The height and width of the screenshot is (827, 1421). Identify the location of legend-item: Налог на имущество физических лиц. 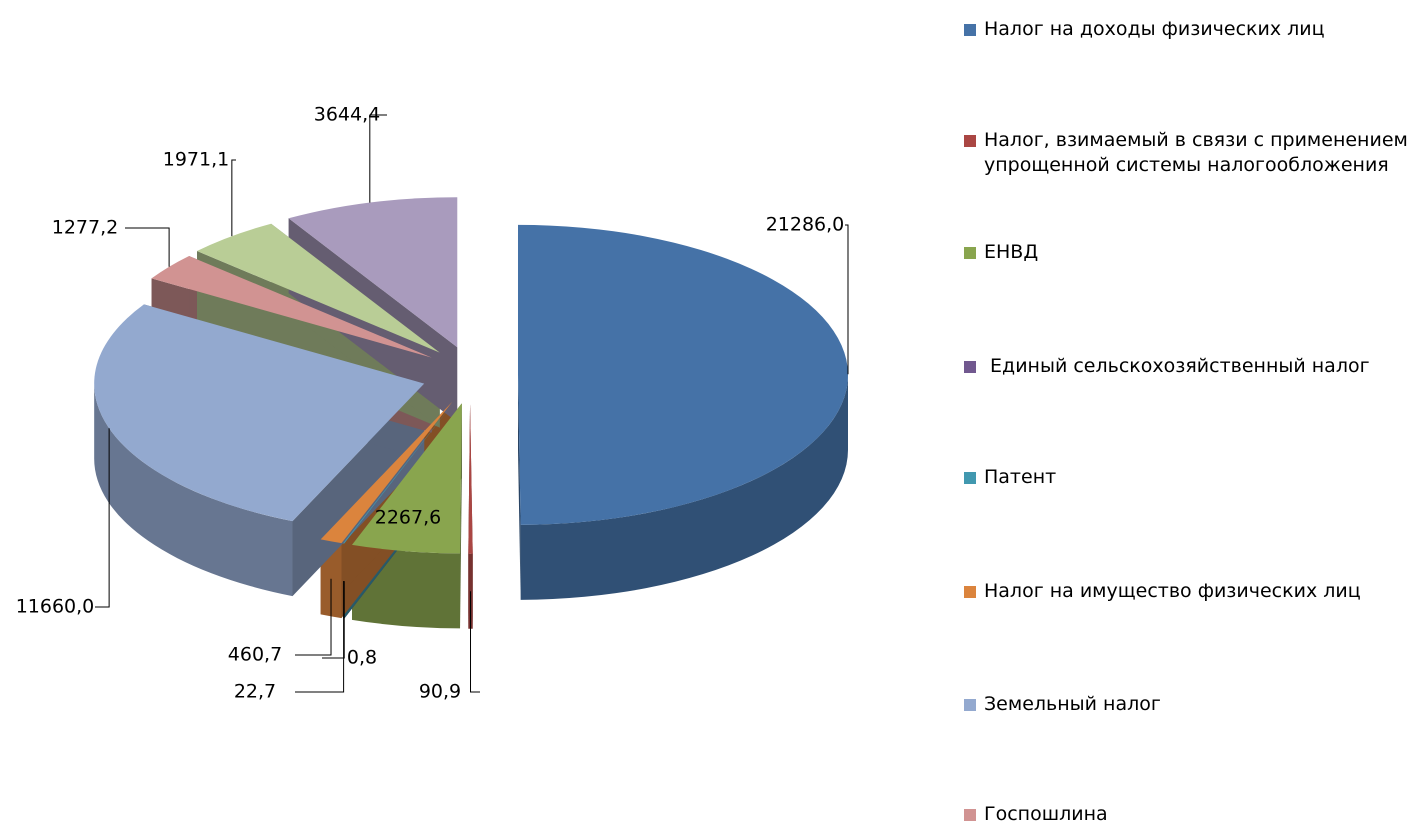
(1189, 591).